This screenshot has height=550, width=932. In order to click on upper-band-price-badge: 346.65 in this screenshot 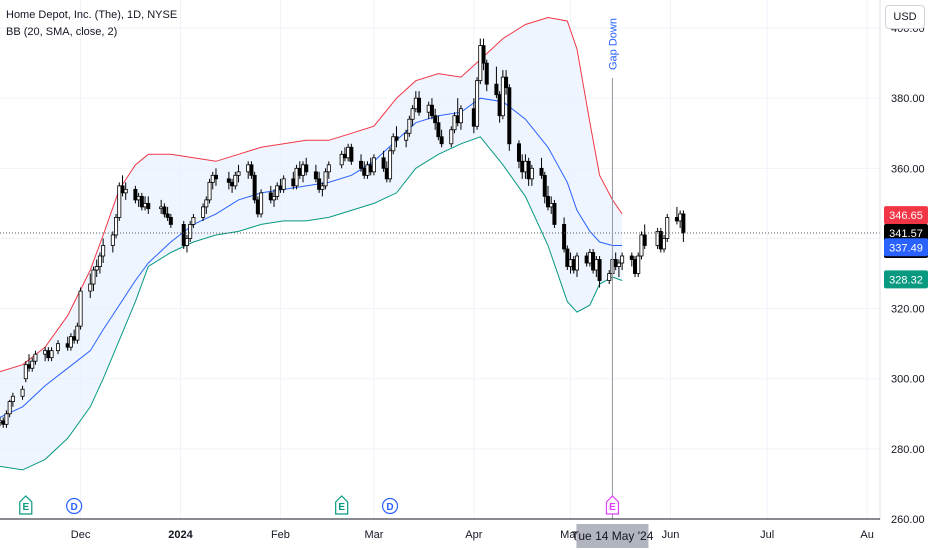, I will do `click(906, 215)`.